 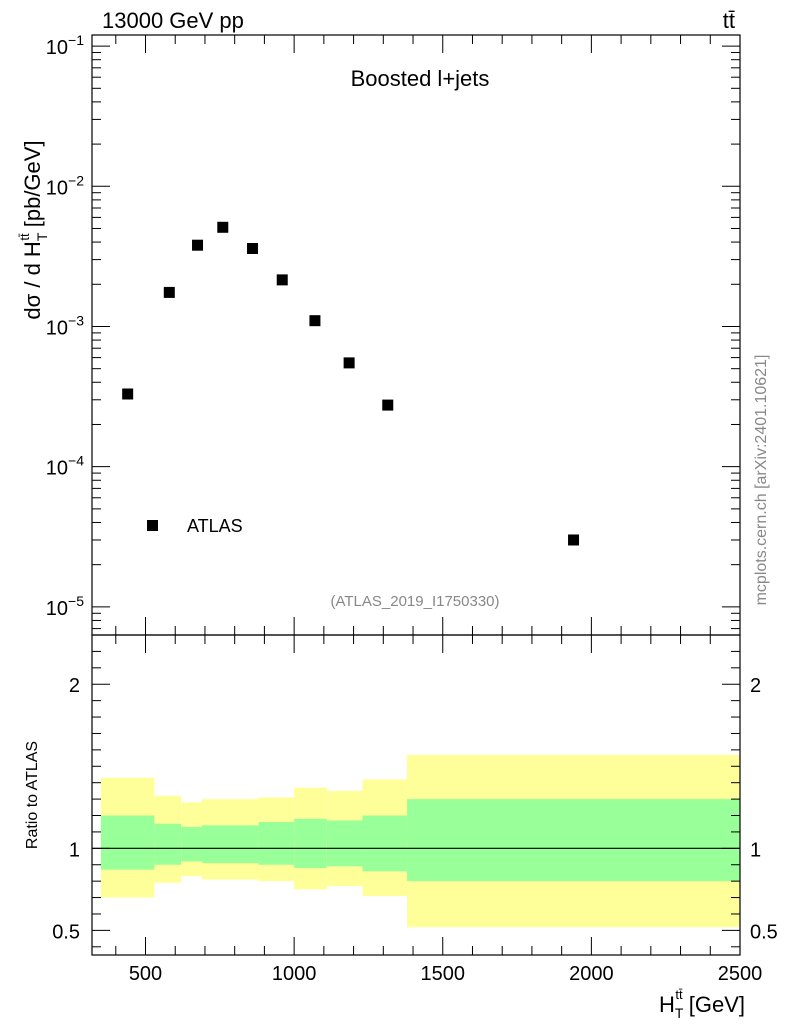 I want to click on legend-label-atlas: ATLAS, so click(x=215, y=526).